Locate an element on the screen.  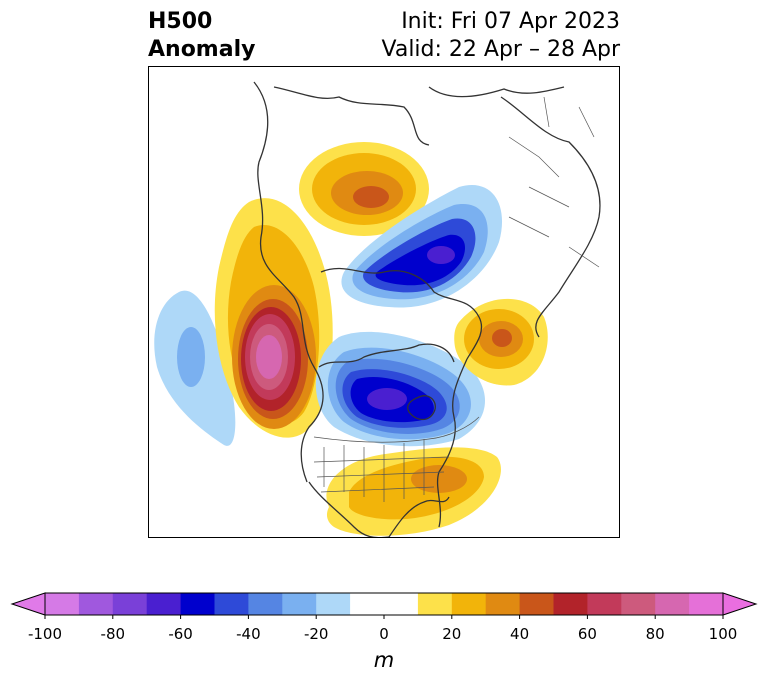
colorbar-tick-label: 100 is located at coordinates (723, 634).